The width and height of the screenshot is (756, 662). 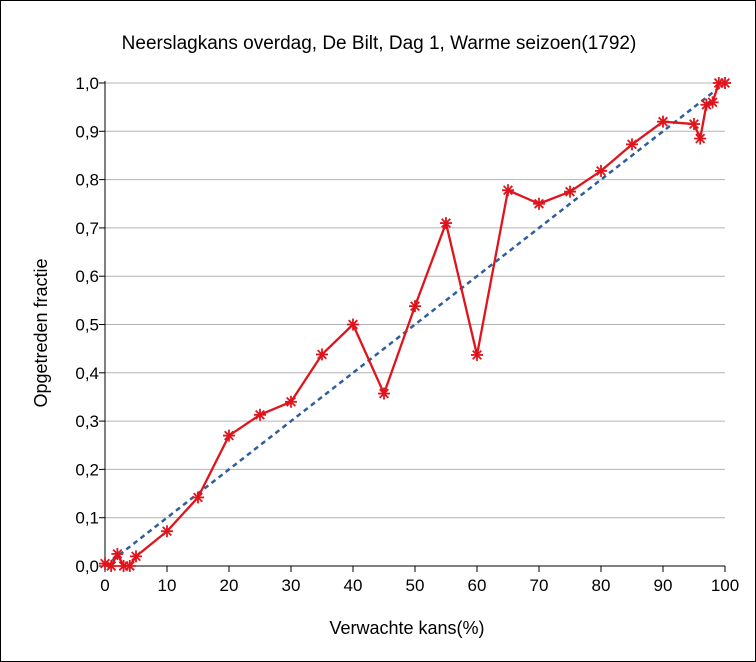 I want to click on x-axis-label: Verwachte kans(%), so click(x=406, y=628).